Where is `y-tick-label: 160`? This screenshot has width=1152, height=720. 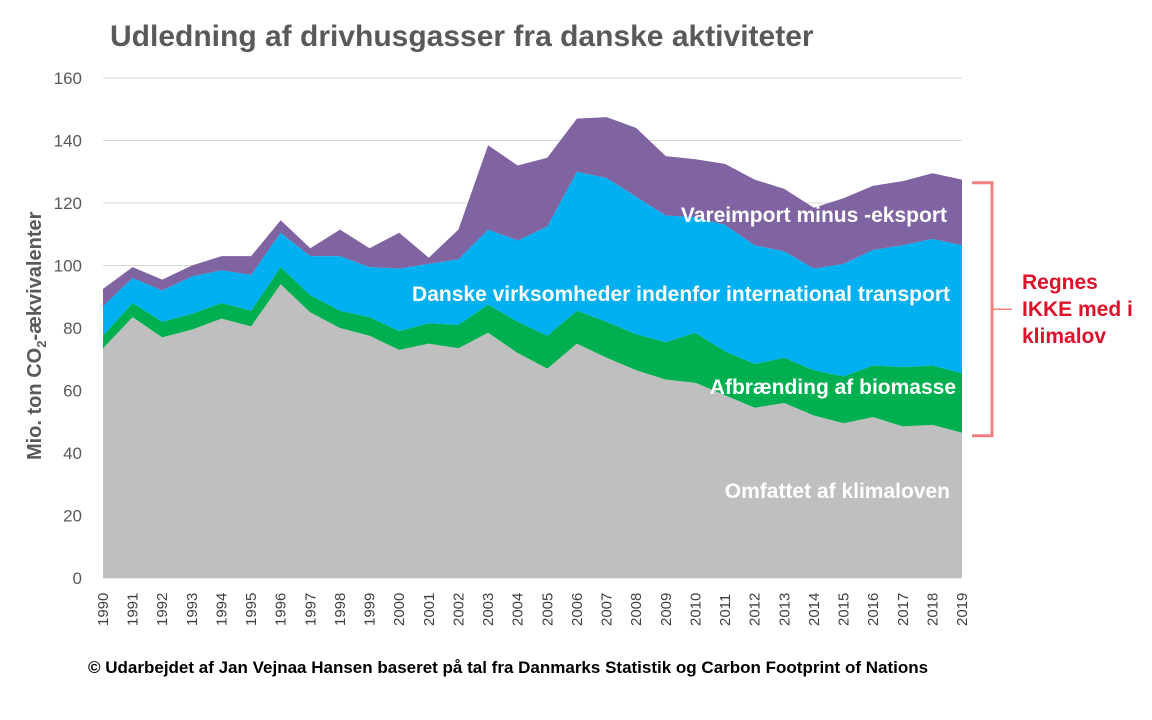 y-tick-label: 160 is located at coordinates (68, 78).